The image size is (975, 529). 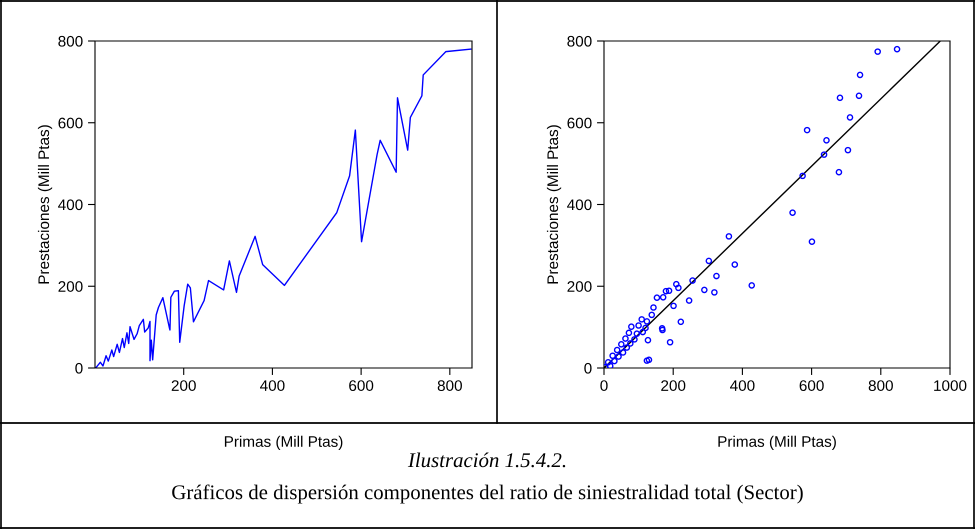 What do you see at coordinates (950, 386) in the screenshot?
I see `x-tick-label: 1000` at bounding box center [950, 386].